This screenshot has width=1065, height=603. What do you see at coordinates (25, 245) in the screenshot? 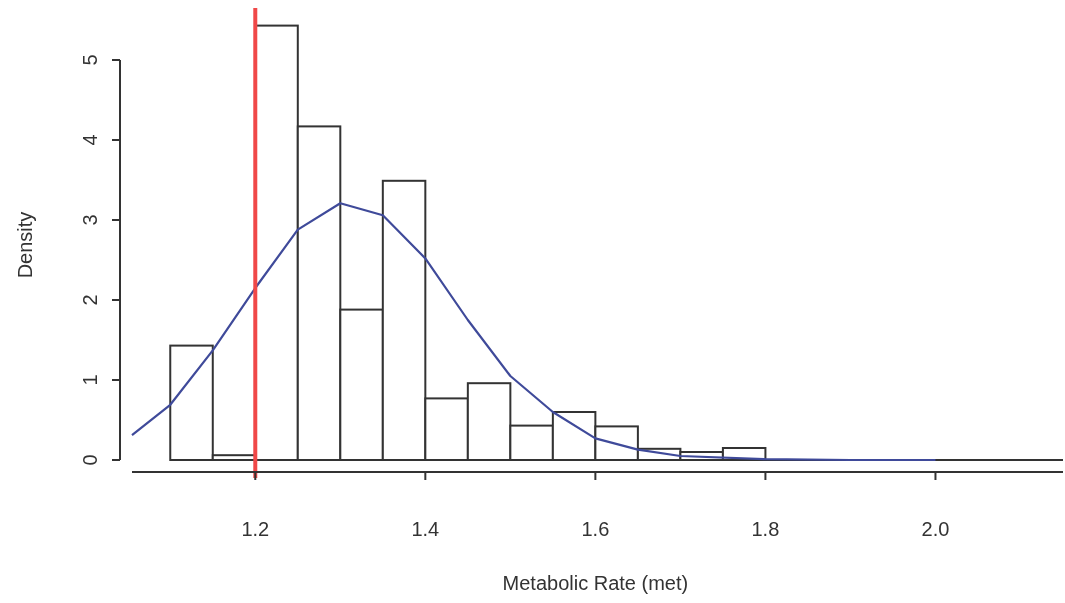
I see `y-axis-title: Density` at bounding box center [25, 245].